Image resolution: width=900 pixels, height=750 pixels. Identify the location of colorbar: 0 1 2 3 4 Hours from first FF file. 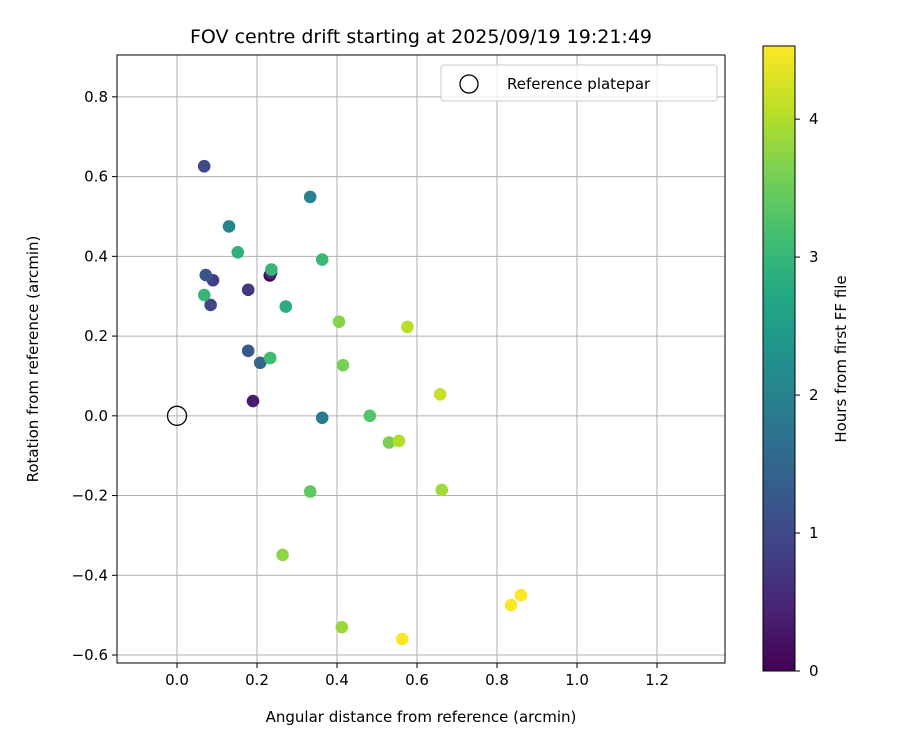
(806, 362).